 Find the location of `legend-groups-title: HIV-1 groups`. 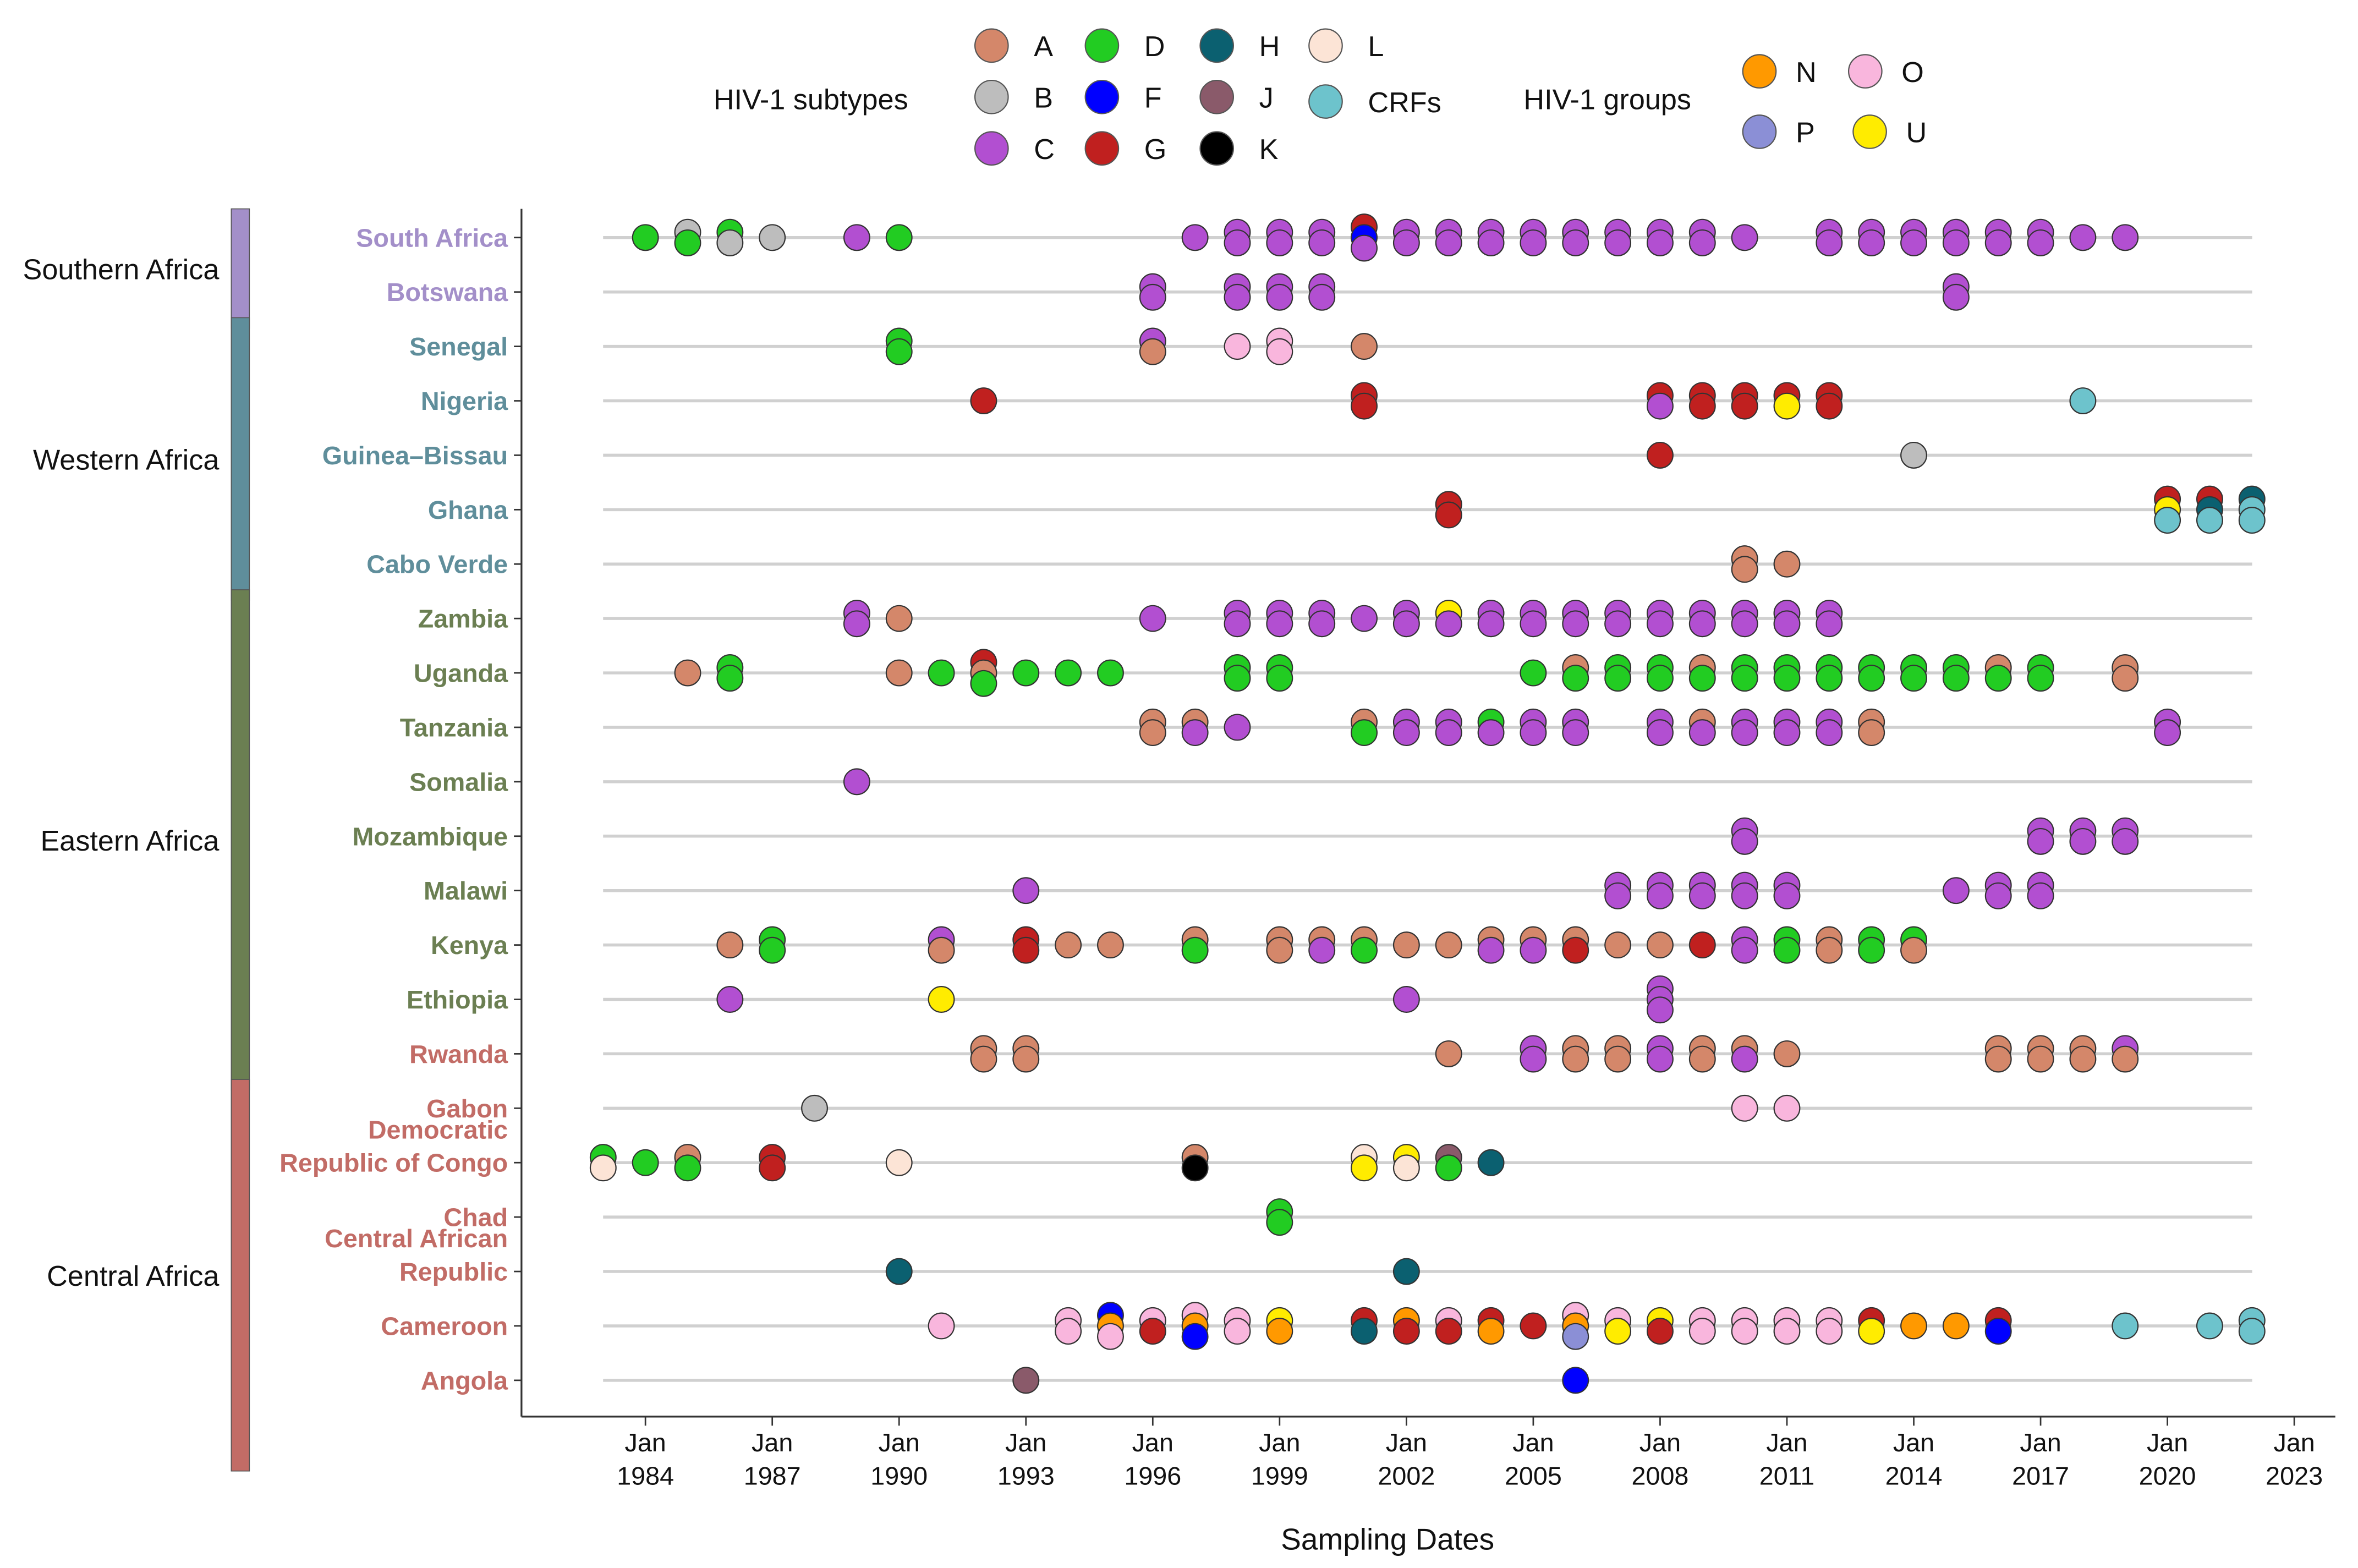

legend-groups-title: HIV-1 groups is located at coordinates (1607, 100).